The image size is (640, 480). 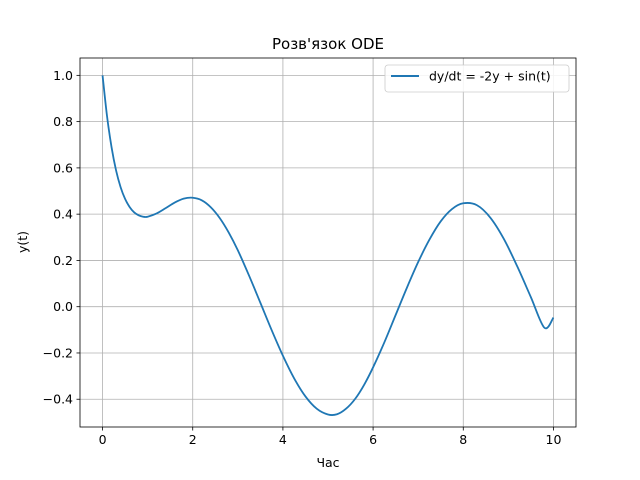 I want to click on y-tick-label: 0.4, so click(x=63, y=214).